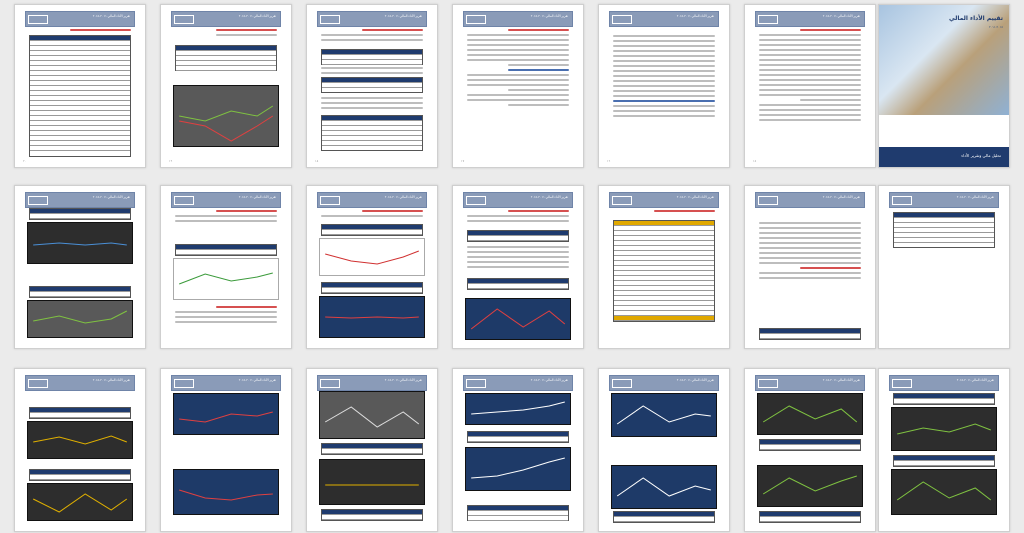  What do you see at coordinates (810, 86) in the screenshot?
I see `document-page-thumbnail: تقرير الأداء المالي ٢٠١١-٢٠١٥ ١٥` at bounding box center [810, 86].